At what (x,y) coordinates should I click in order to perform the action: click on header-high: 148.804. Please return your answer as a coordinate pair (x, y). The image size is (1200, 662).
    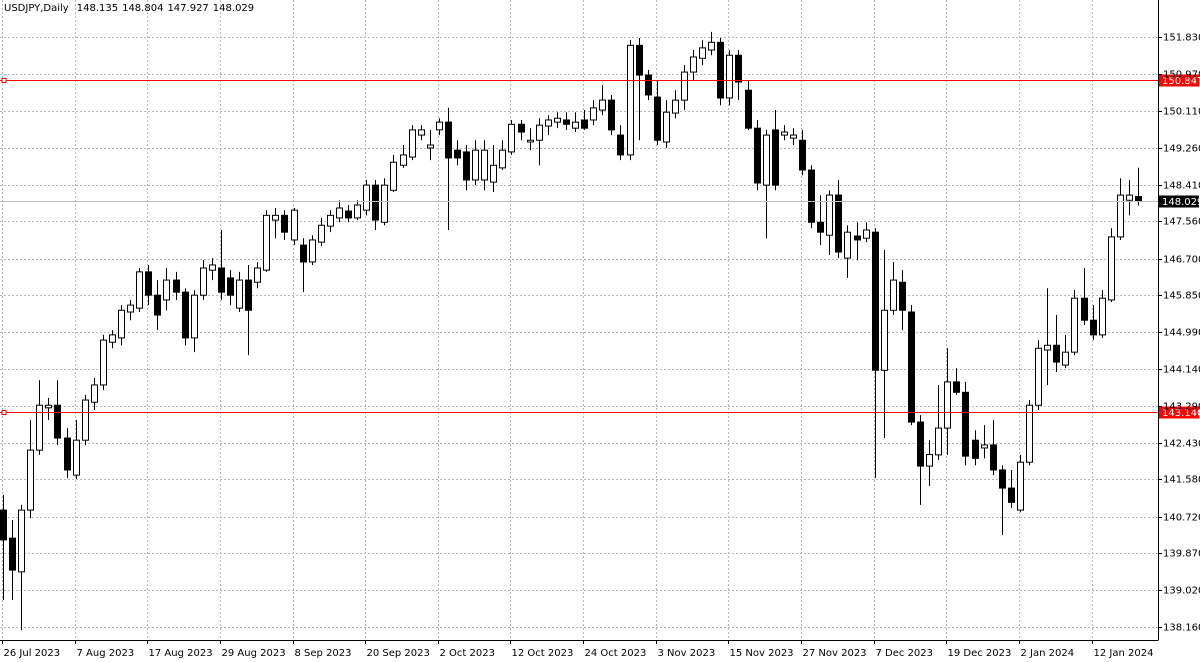
    Looking at the image, I should click on (142, 8).